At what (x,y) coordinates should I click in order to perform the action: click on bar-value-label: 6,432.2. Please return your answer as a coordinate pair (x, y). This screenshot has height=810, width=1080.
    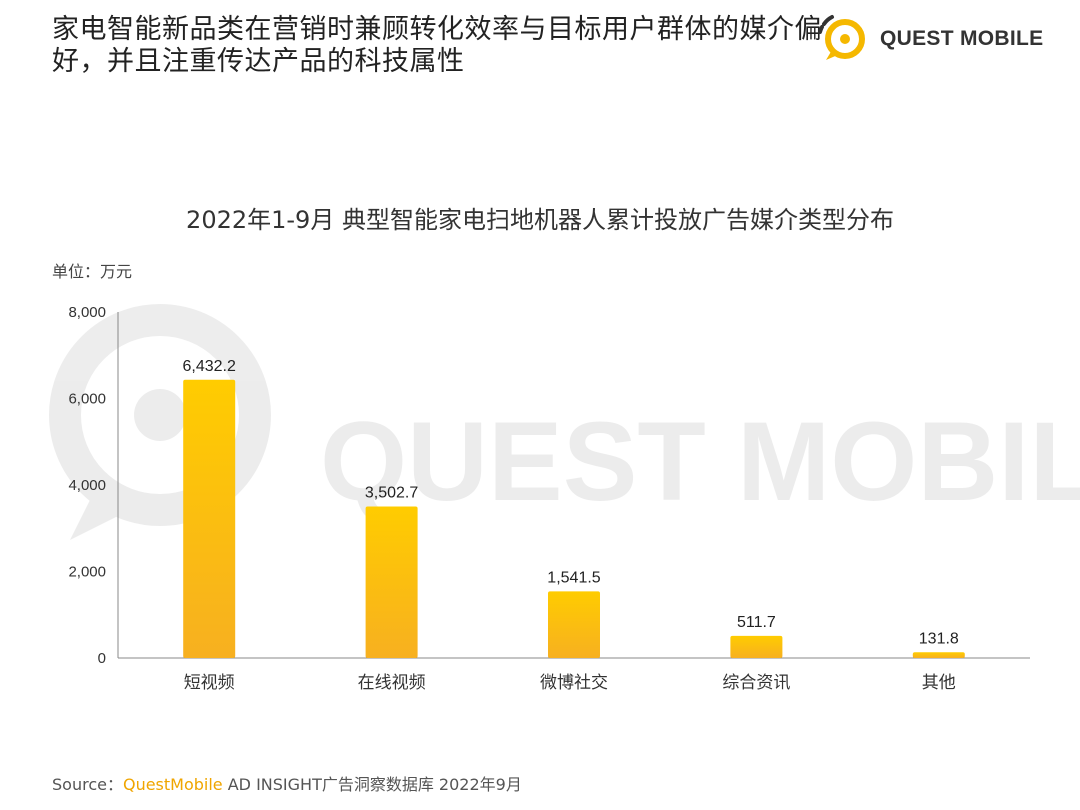
    Looking at the image, I should click on (209, 366).